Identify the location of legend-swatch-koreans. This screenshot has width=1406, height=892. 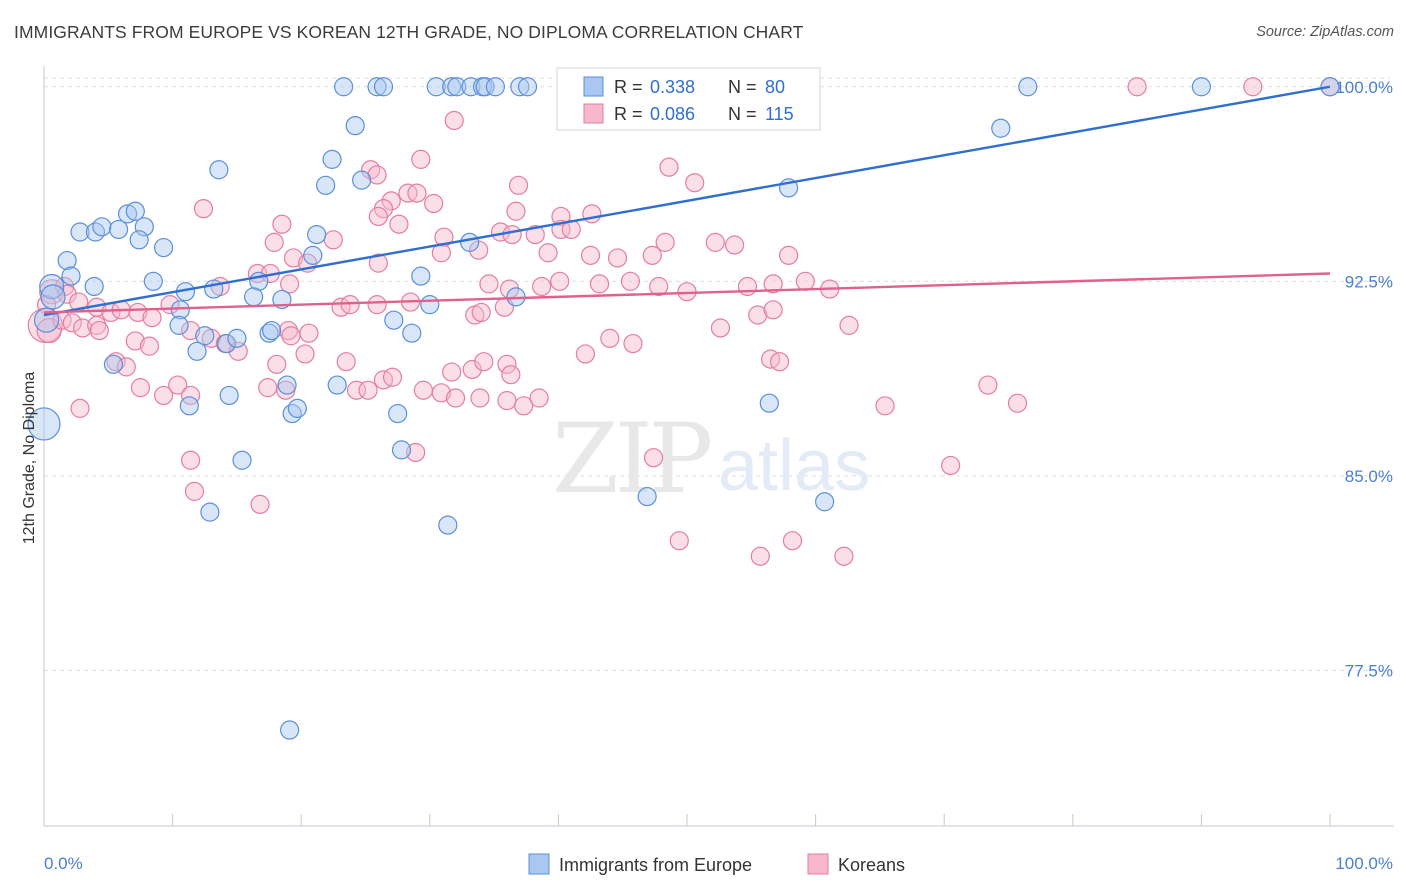
(593, 113).